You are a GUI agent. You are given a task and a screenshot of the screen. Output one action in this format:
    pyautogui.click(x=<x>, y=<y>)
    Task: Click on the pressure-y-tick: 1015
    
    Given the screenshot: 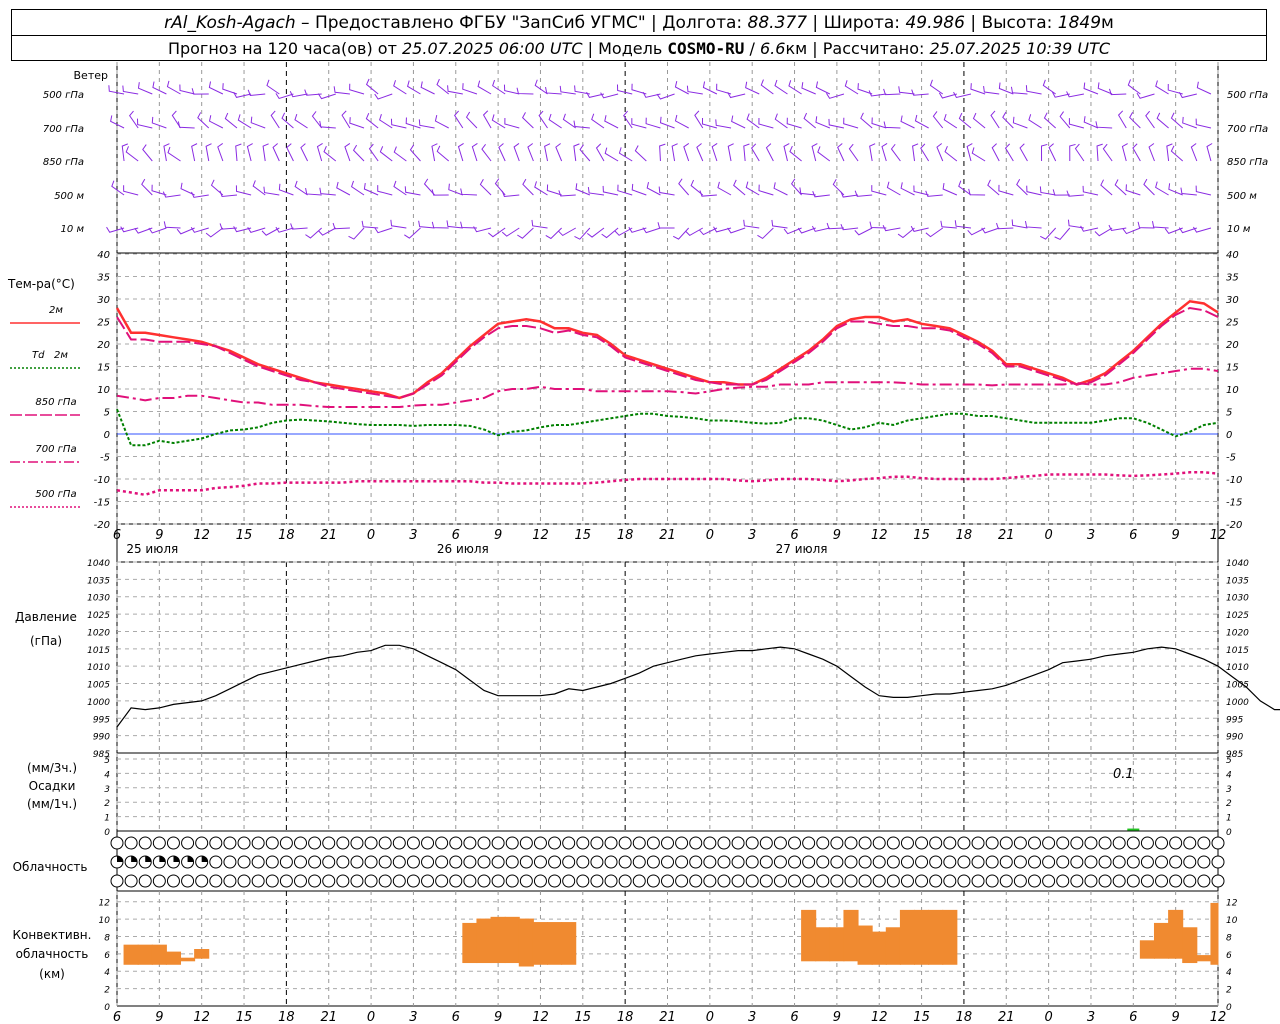 What is the action you would take?
    pyautogui.click(x=98, y=651)
    